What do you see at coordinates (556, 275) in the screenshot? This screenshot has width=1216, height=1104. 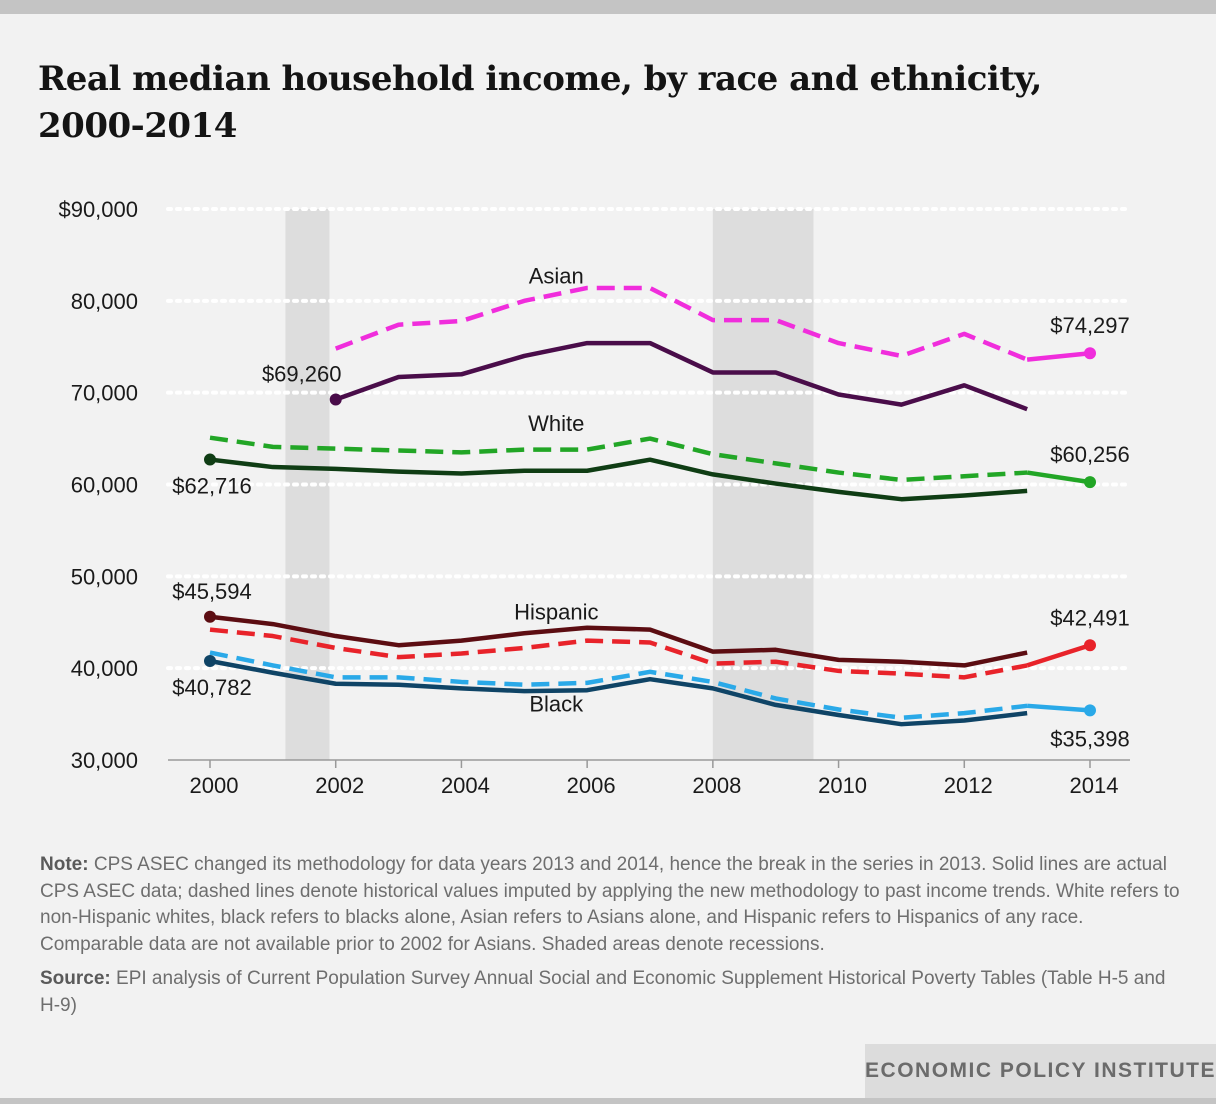 I see `series-label: Asian` at bounding box center [556, 275].